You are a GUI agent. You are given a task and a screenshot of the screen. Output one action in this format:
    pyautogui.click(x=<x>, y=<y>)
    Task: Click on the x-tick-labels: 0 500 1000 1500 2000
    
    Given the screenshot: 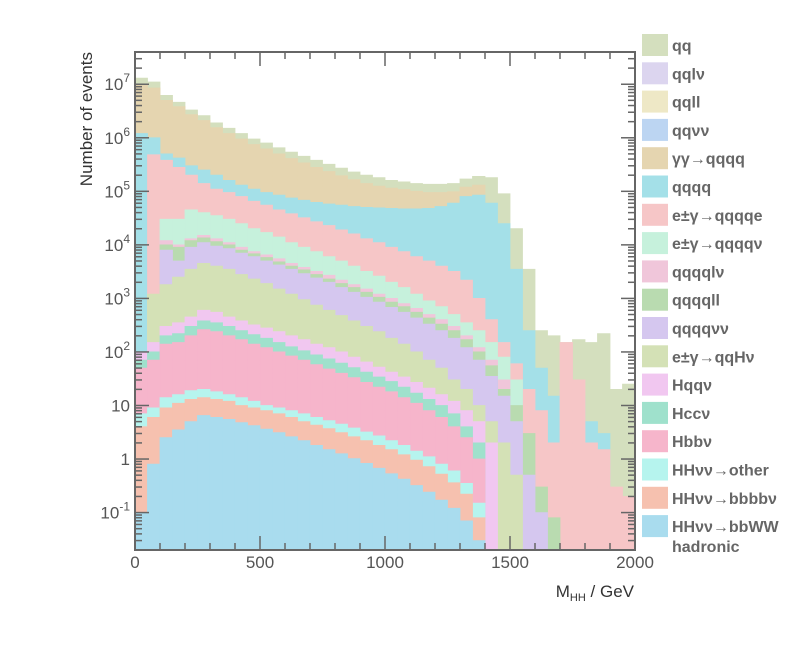 What is the action you would take?
    pyautogui.click(x=392, y=562)
    